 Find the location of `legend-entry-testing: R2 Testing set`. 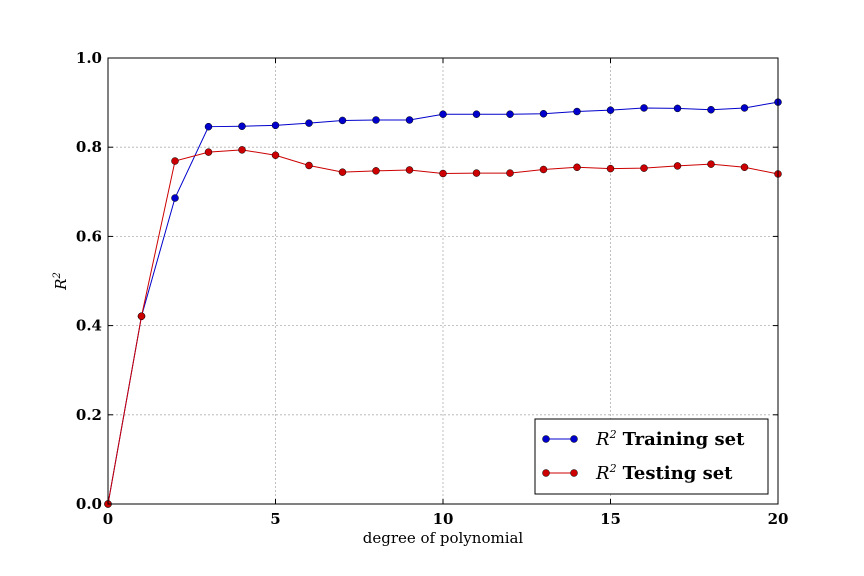

legend-entry-testing: R2 Testing set is located at coordinates (637, 473).